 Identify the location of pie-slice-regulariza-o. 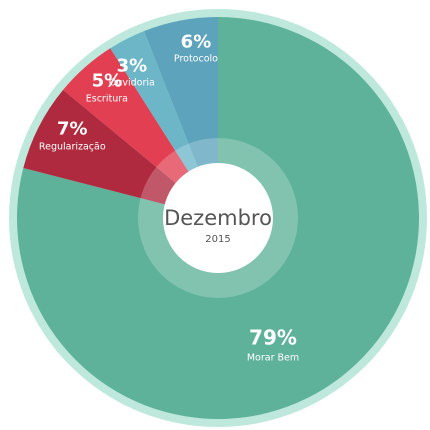
(120, 153).